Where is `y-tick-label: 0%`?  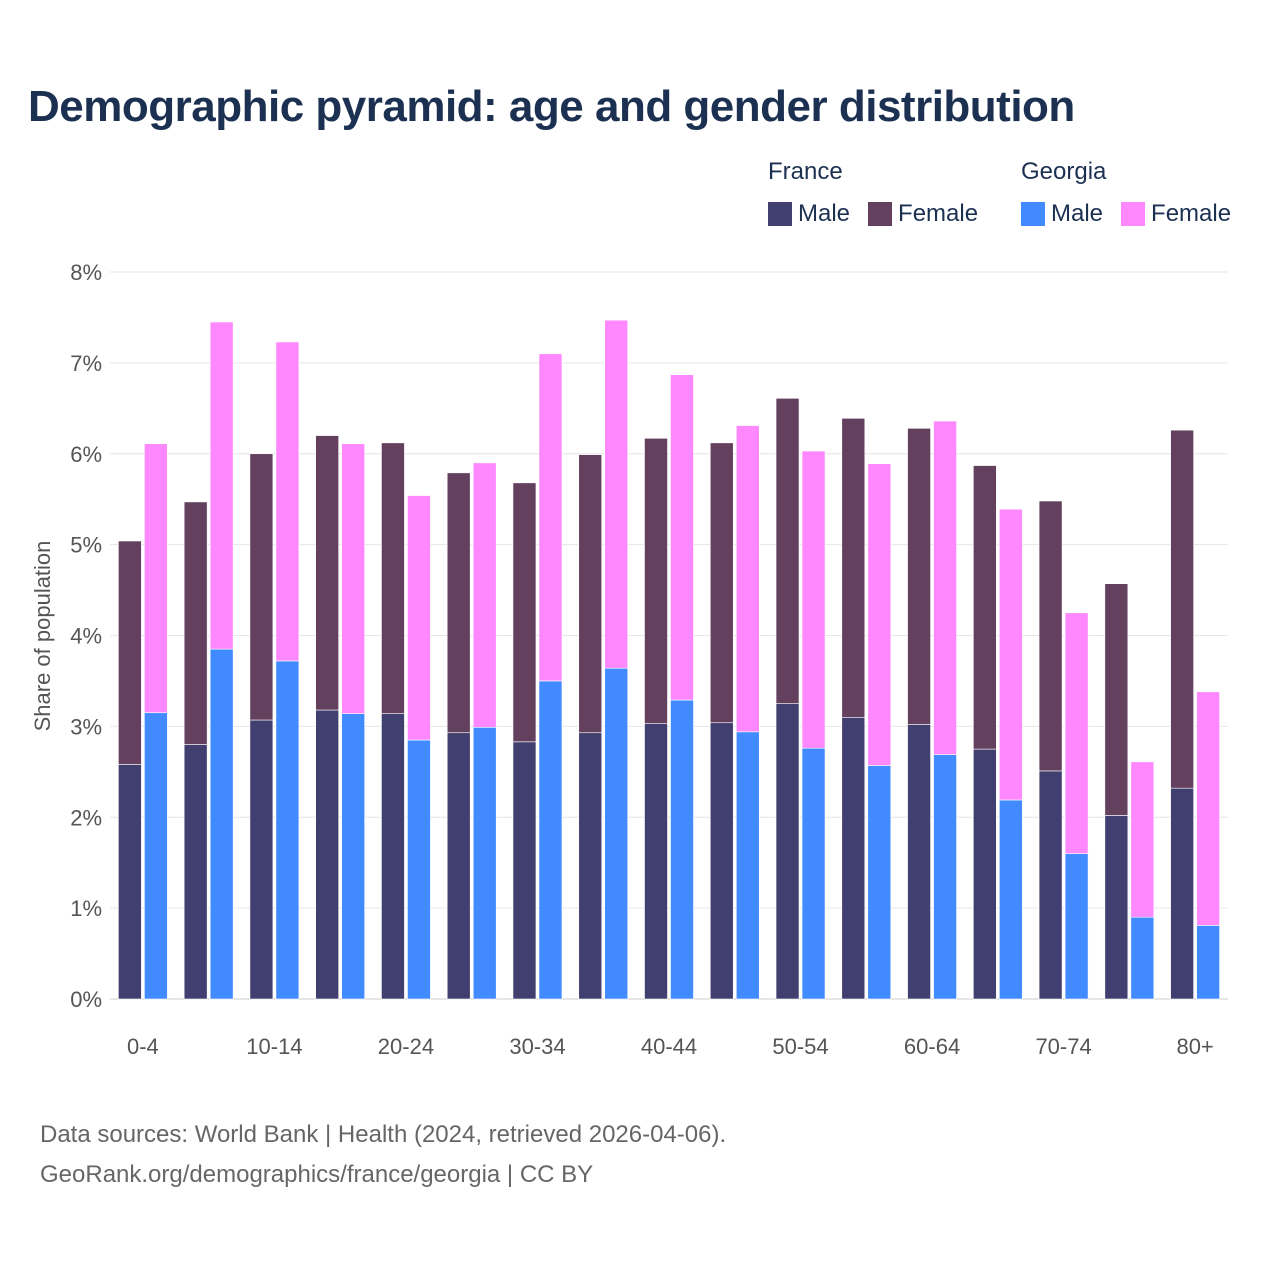 y-tick-label: 0% is located at coordinates (86, 999).